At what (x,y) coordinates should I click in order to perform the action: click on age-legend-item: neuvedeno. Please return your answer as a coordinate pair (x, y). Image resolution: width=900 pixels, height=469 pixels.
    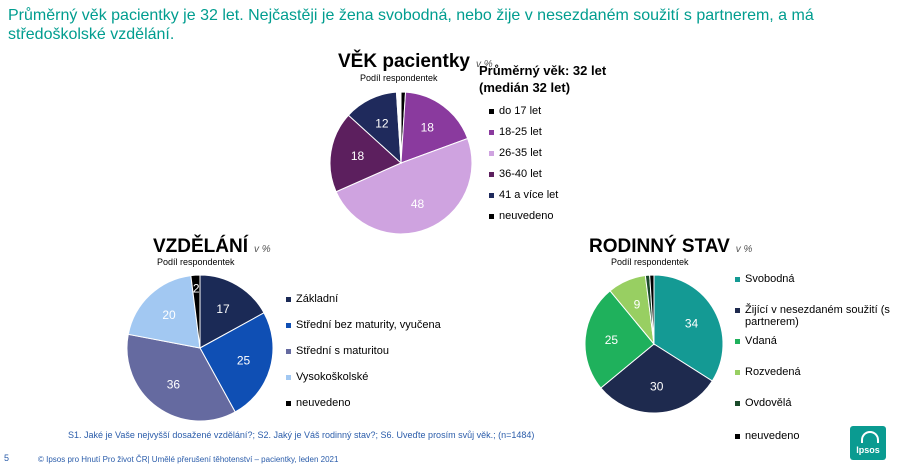
    Looking at the image, I should click on (521, 216).